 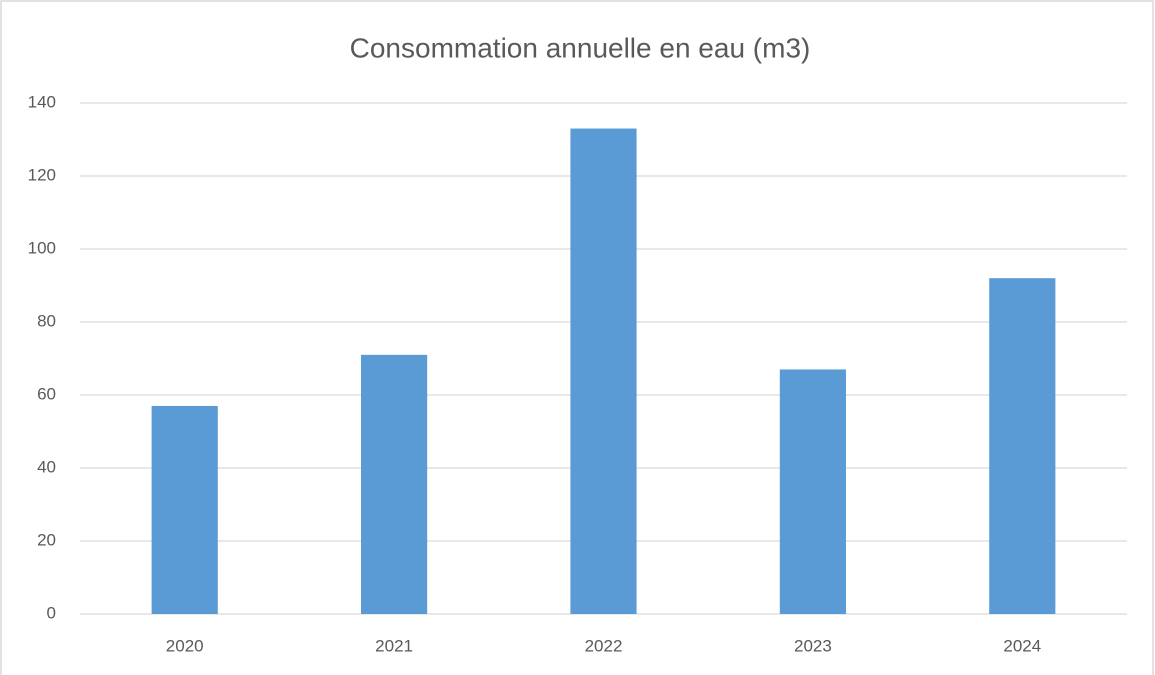 What do you see at coordinates (394, 645) in the screenshot?
I see `x-tick-label: 2021` at bounding box center [394, 645].